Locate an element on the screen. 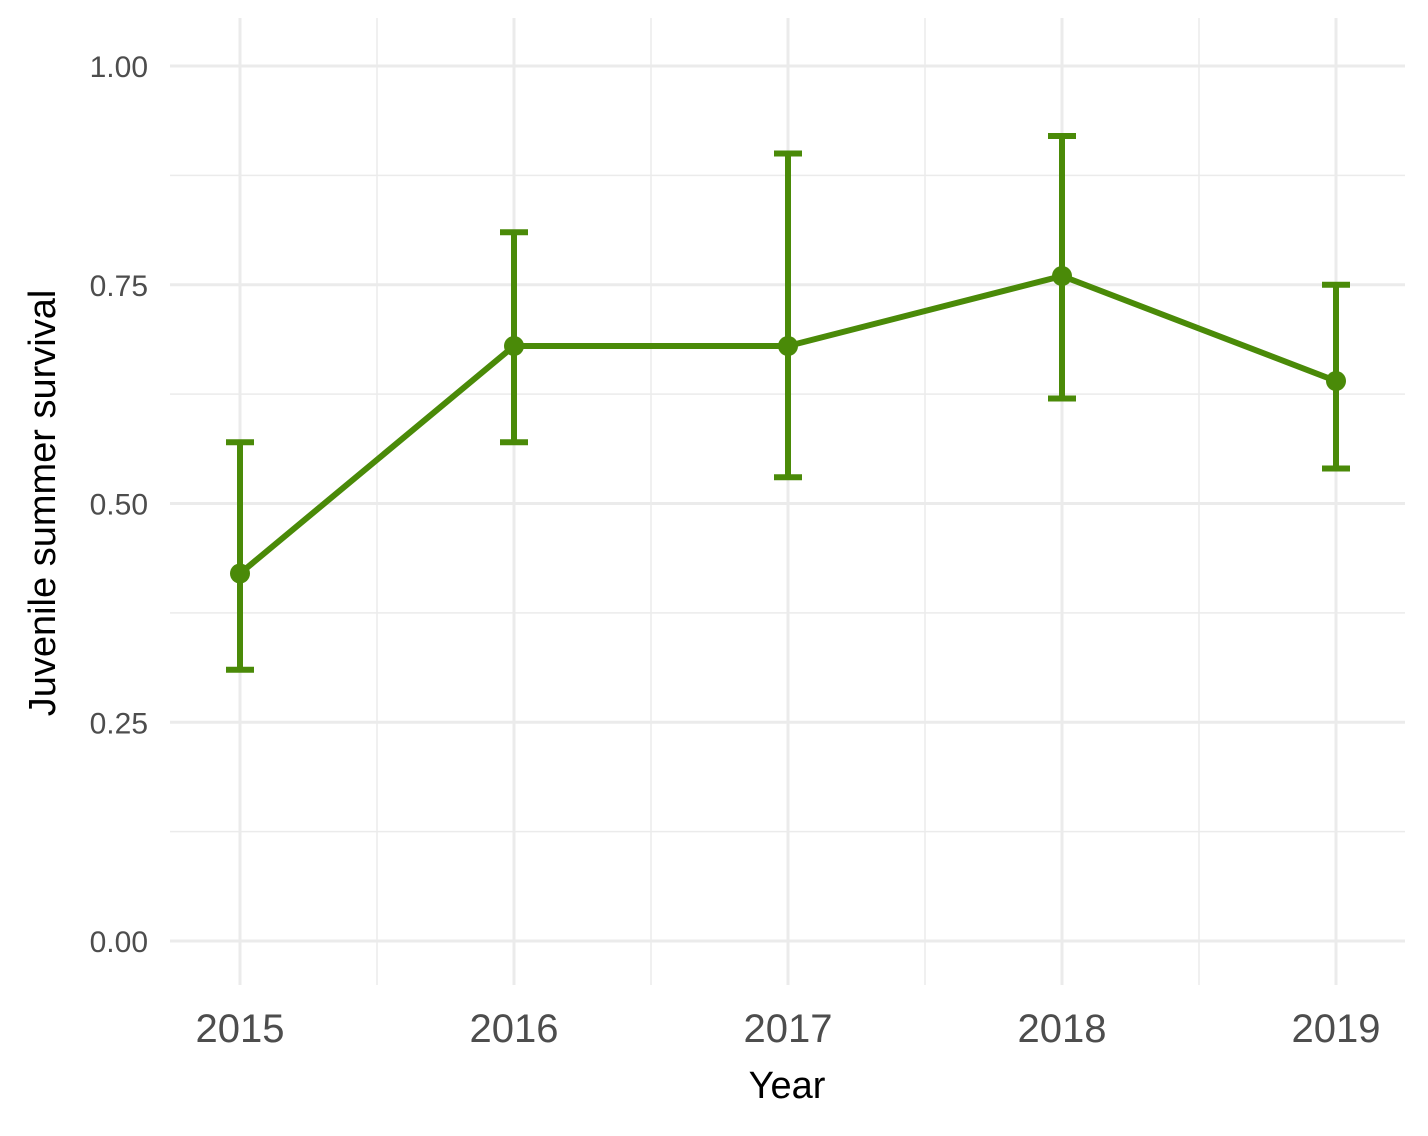 The image size is (1428, 1136). y-tick-label: 1.00 is located at coordinates (119, 67).